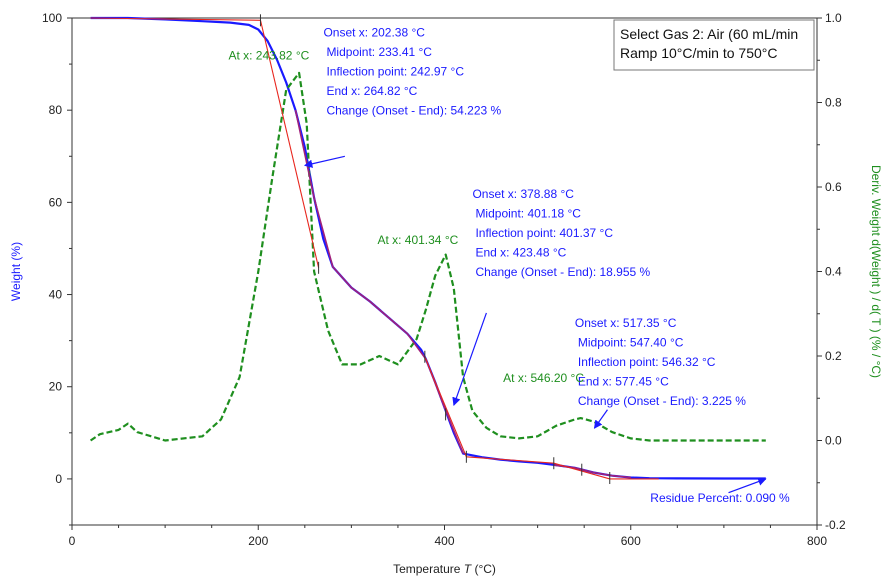 This screenshot has height=578, width=884. What do you see at coordinates (444, 569) in the screenshot?
I see `x-axis-label: Temperature T (°C)` at bounding box center [444, 569].